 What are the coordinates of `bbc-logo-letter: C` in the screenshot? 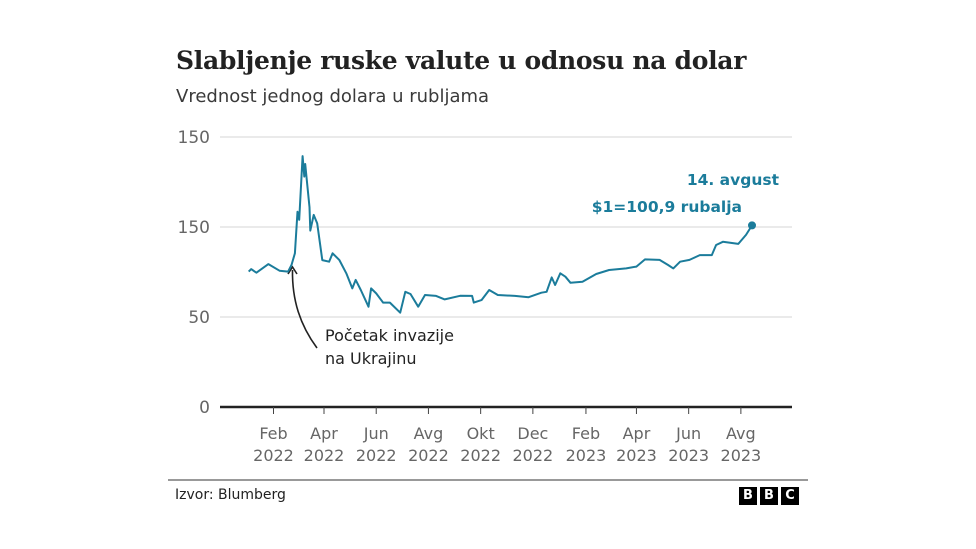 It's located at (790, 496).